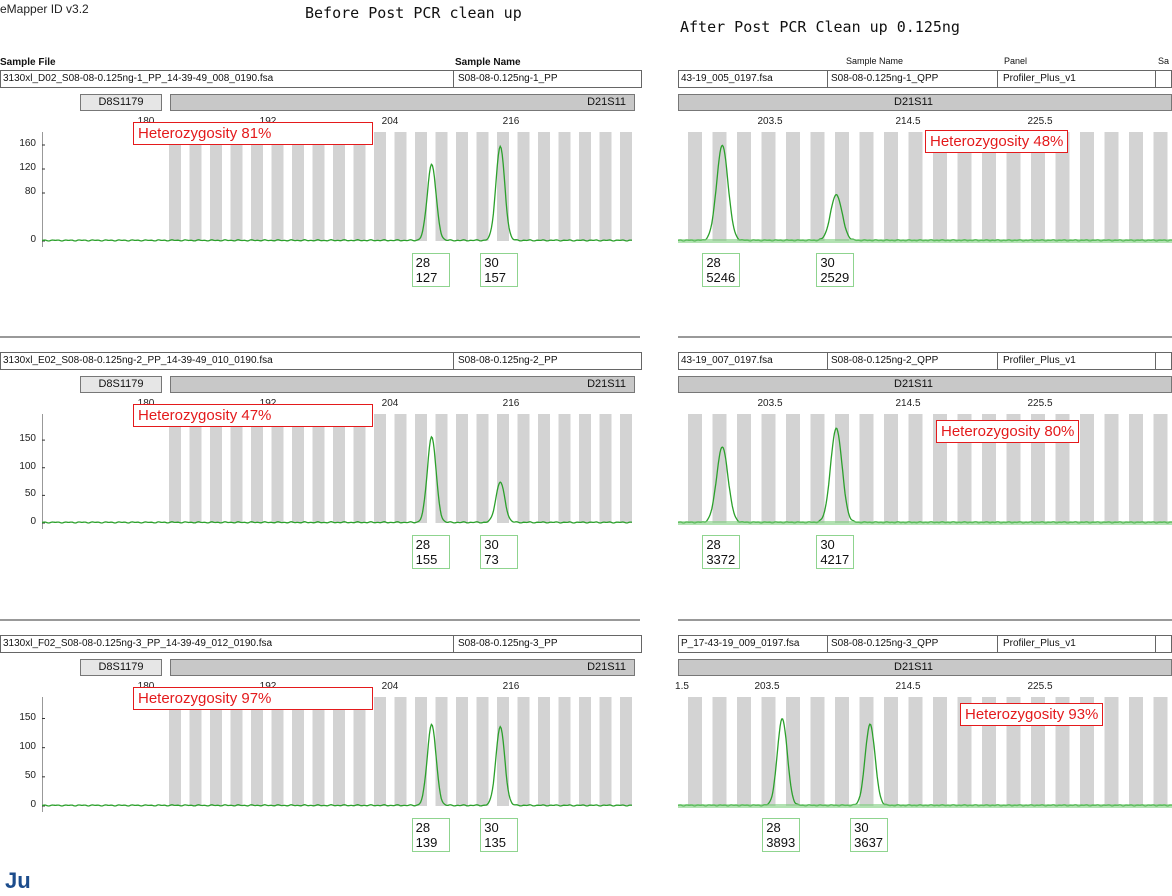 This screenshot has width=1172, height=896. Describe the element at coordinates (1016, 61) in the screenshot. I see `right-panel-header: Panel` at that location.